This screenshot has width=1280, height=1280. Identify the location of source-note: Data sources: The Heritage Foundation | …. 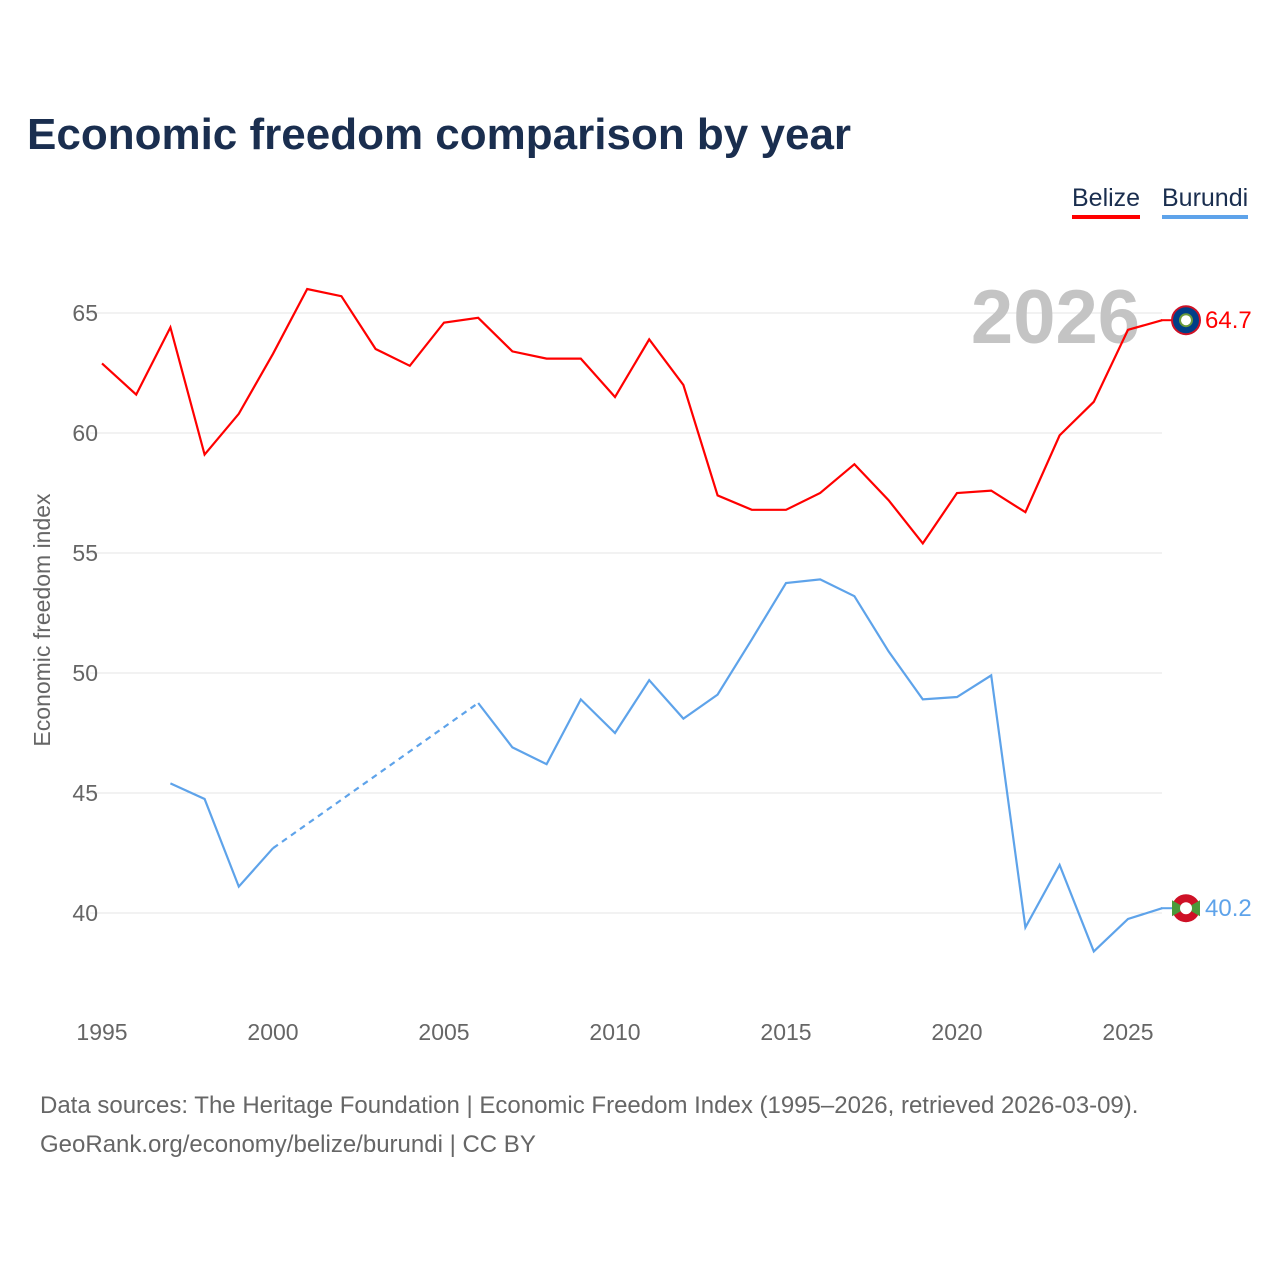
(589, 1125).